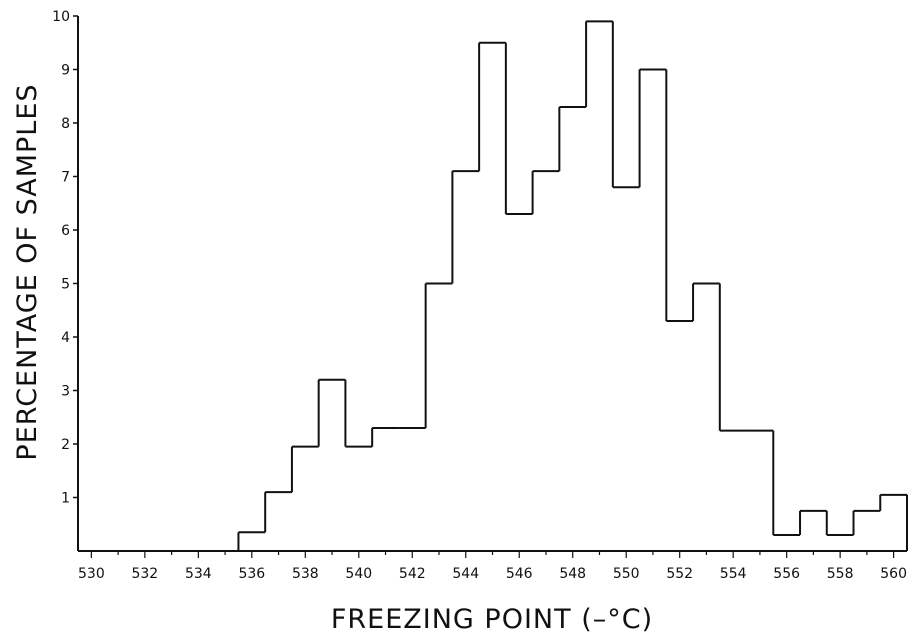 This screenshot has height=641, width=911. Describe the element at coordinates (572, 574) in the screenshot. I see `x-tick-label-548: 548` at that location.